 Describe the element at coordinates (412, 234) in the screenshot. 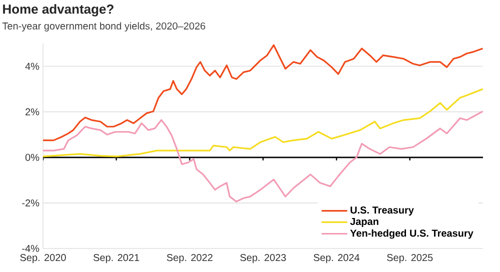

I see `legend-label: Yen-hedged U.S. Treasury` at that location.